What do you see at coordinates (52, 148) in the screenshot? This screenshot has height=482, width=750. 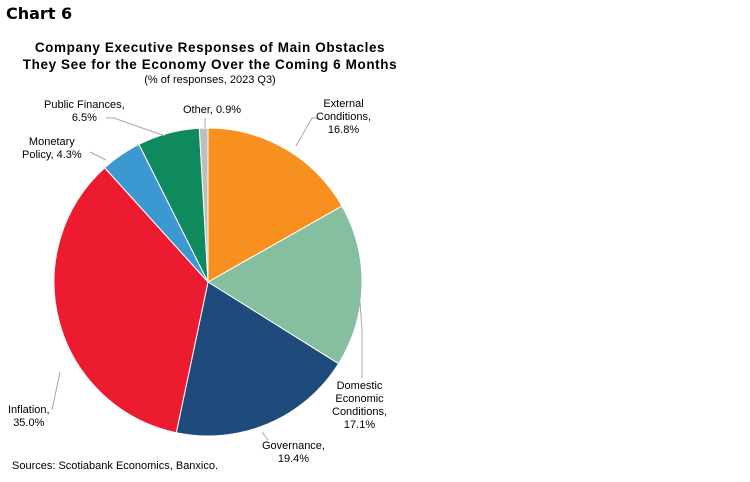 I see `data-label-monetary: Monetary Policy, 4.3%` at bounding box center [52, 148].